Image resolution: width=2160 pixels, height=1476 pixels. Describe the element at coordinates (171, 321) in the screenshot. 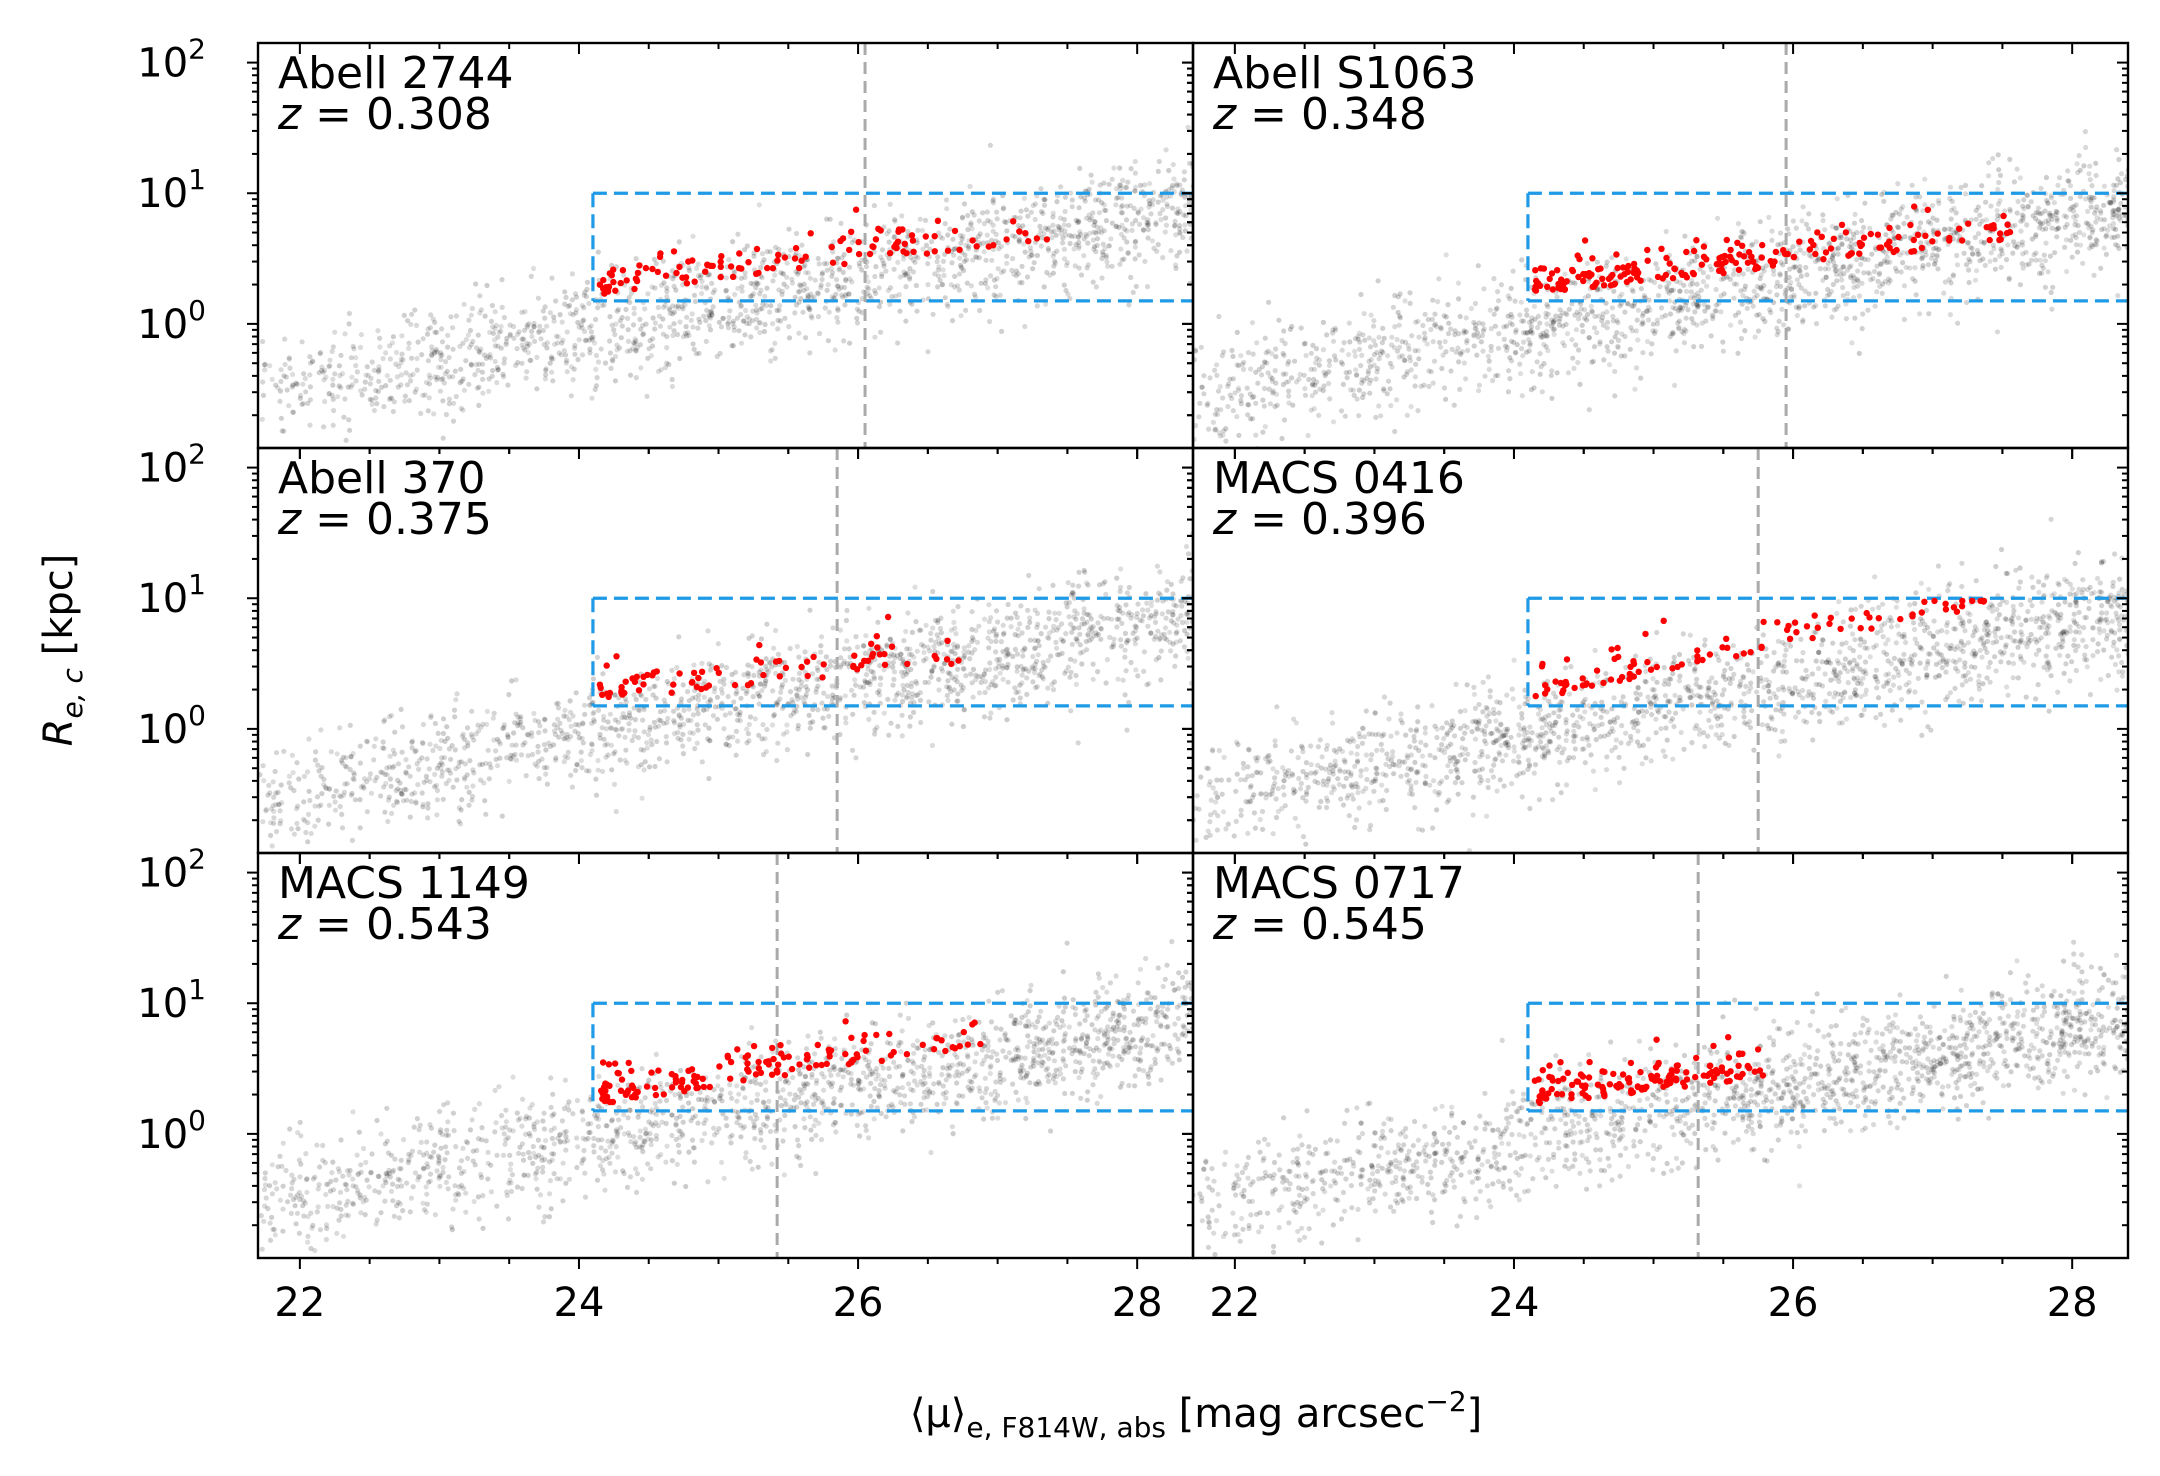

I see `y-tick-label: 100` at that location.